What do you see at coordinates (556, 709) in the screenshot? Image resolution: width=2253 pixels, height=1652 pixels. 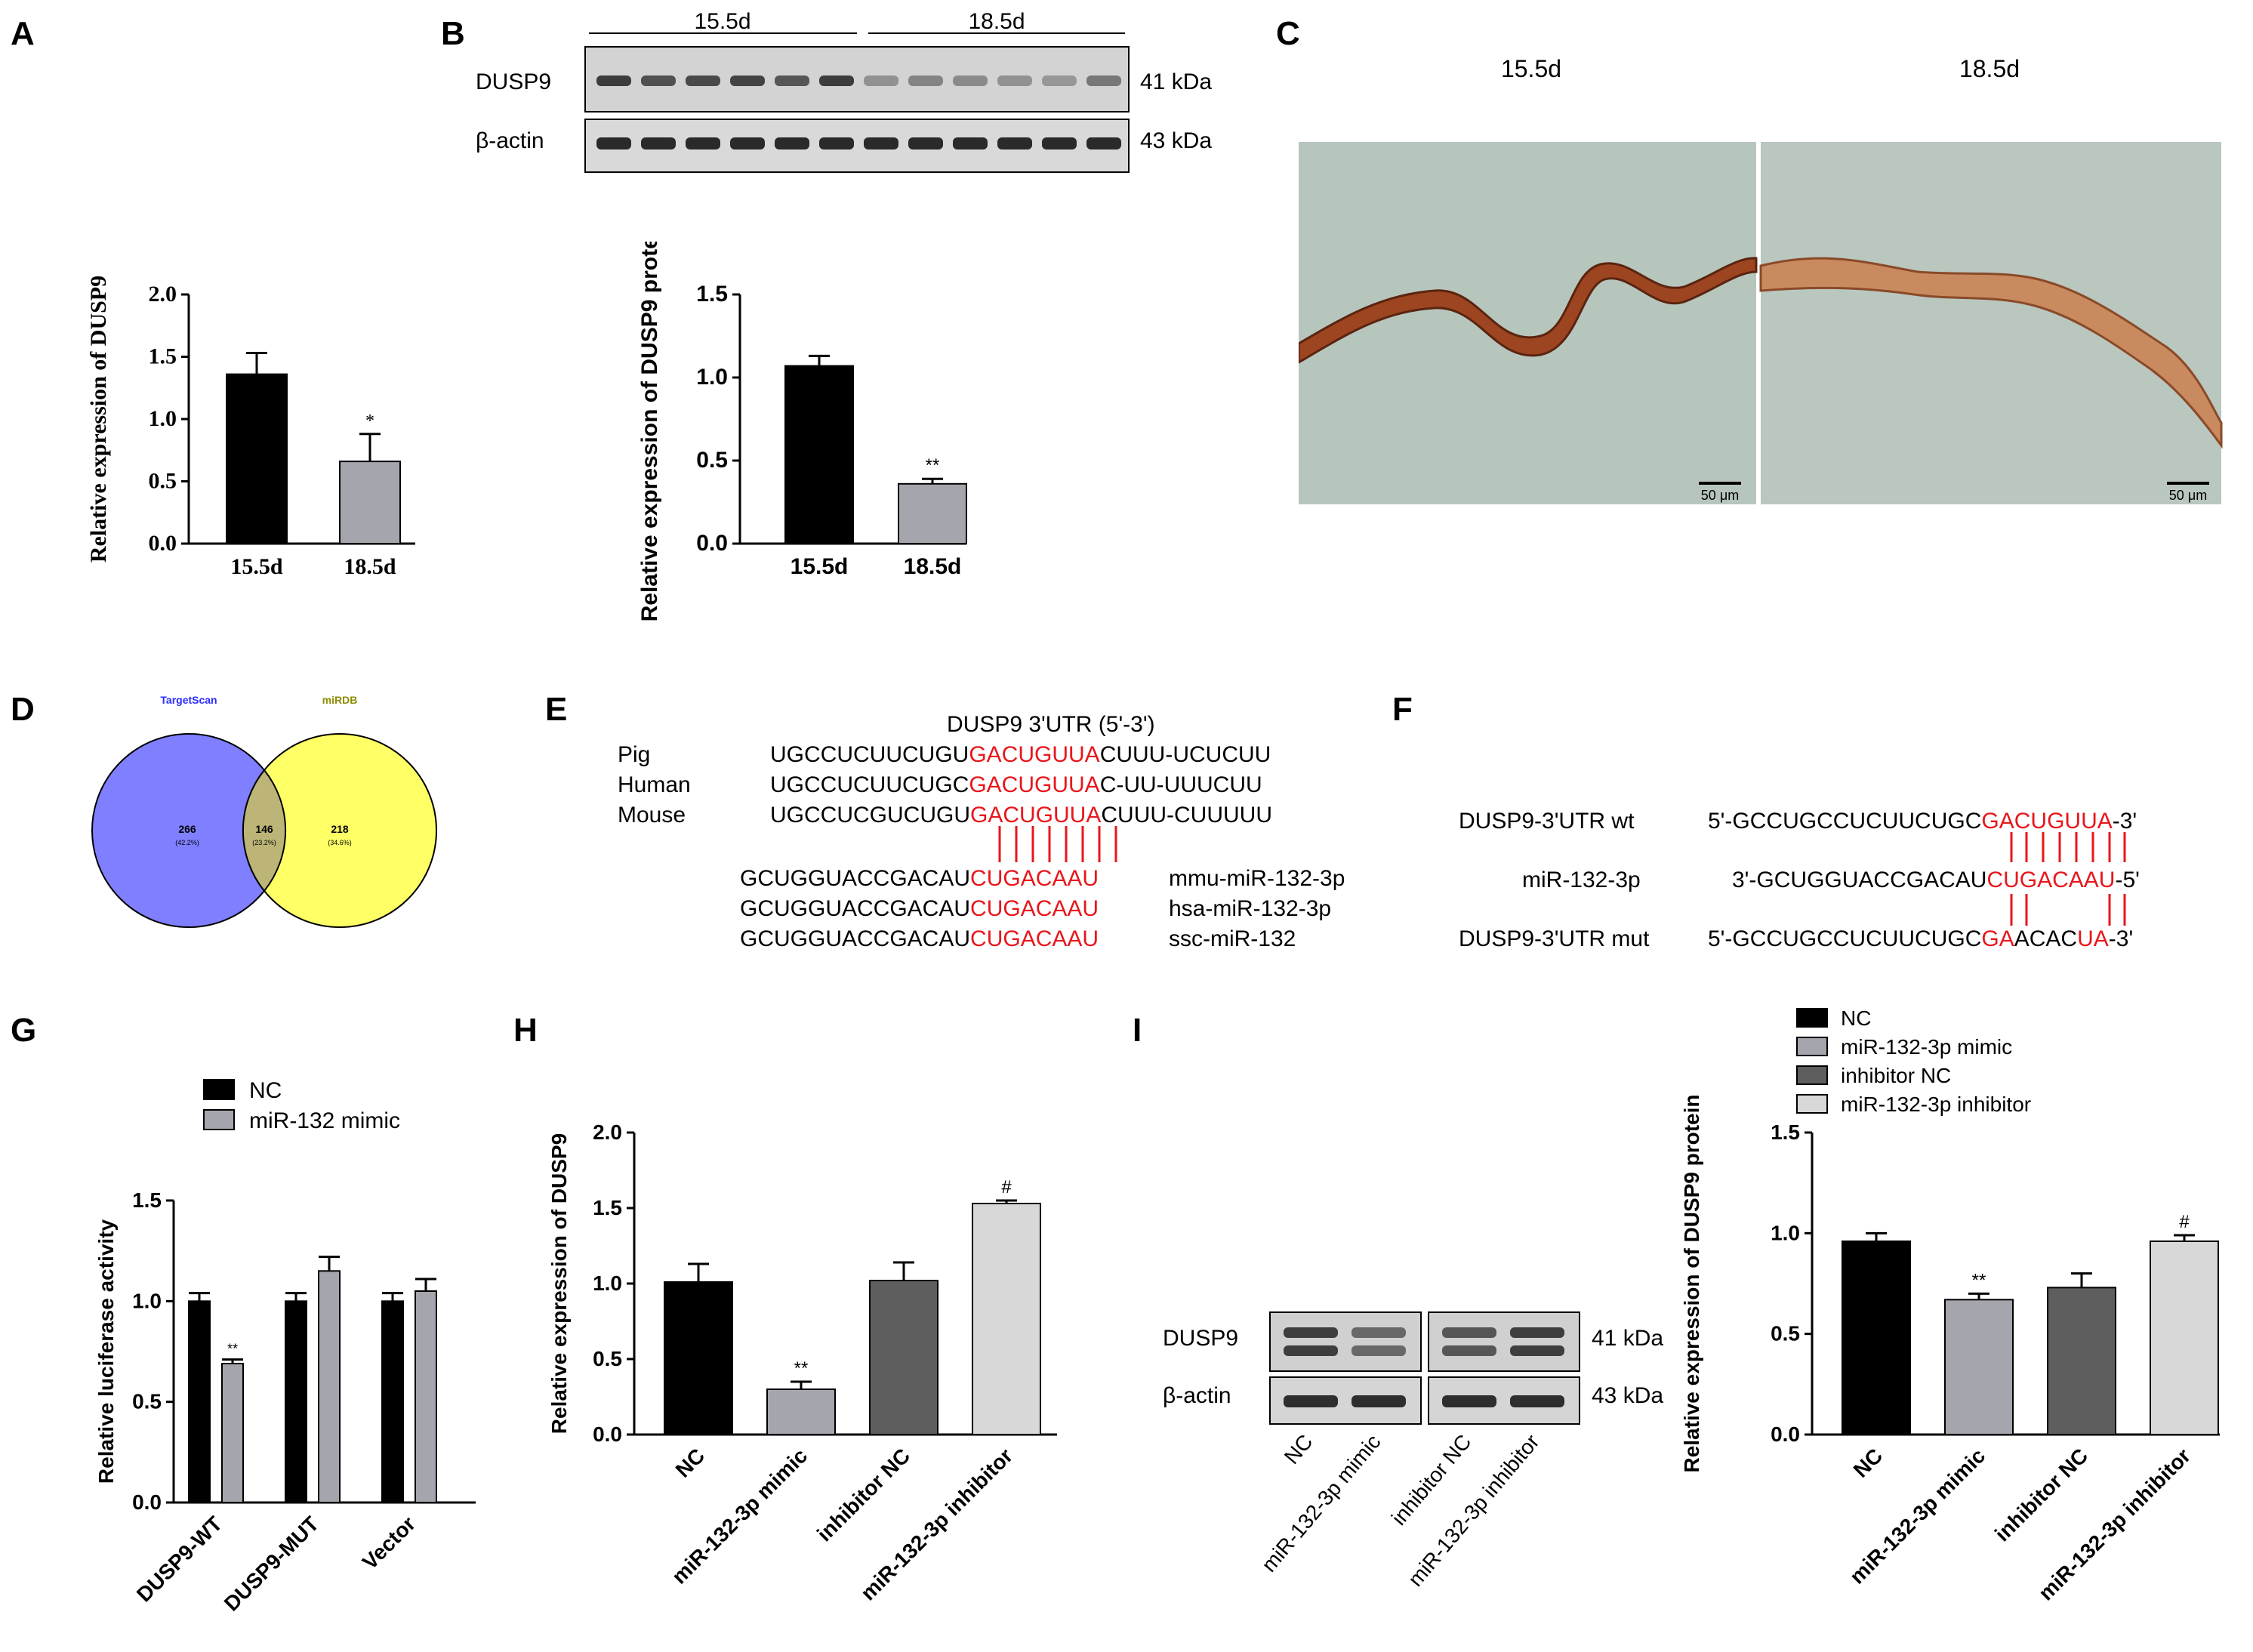 I see `panel-letter-e: E` at bounding box center [556, 709].